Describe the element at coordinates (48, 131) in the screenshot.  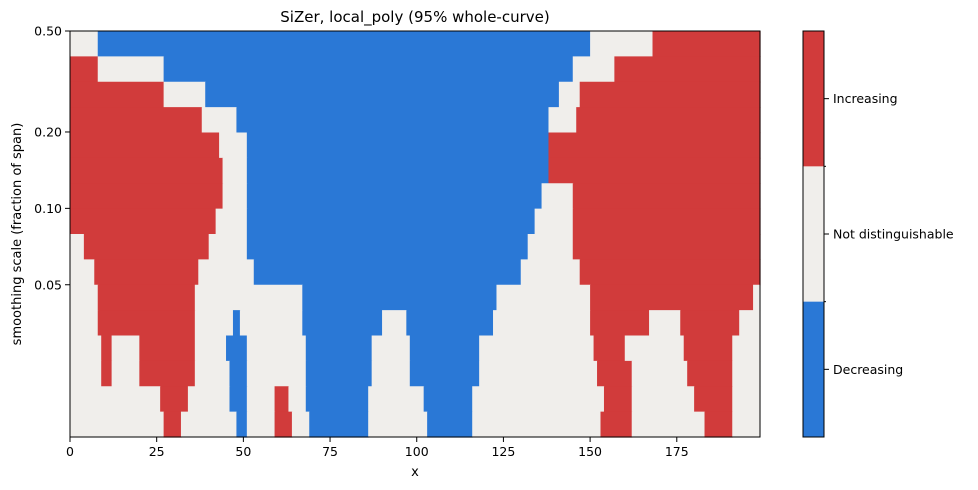
I see `y-tick-label: 0.20` at that location.